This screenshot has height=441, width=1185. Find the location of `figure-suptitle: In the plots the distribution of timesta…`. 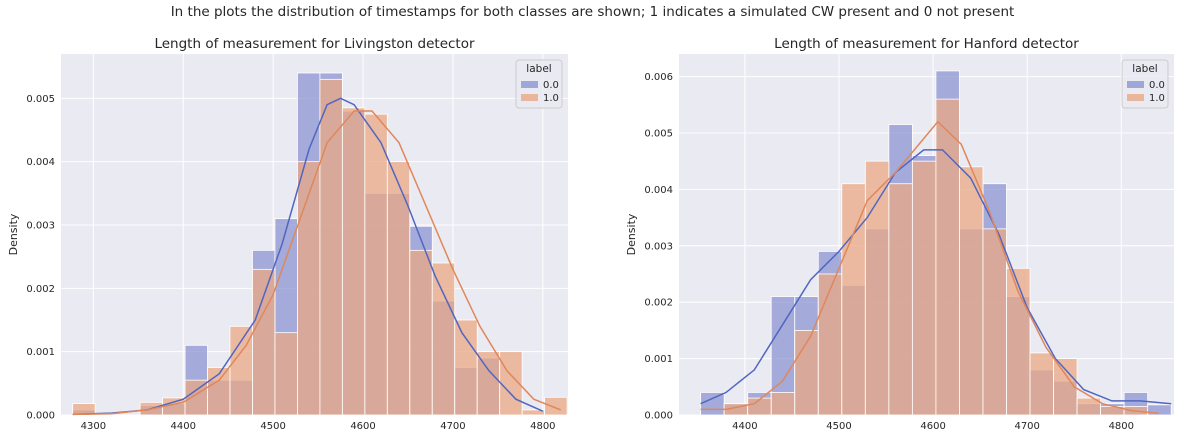

figure-suptitle: In the plots the distribution of timesta… is located at coordinates (592, 12).